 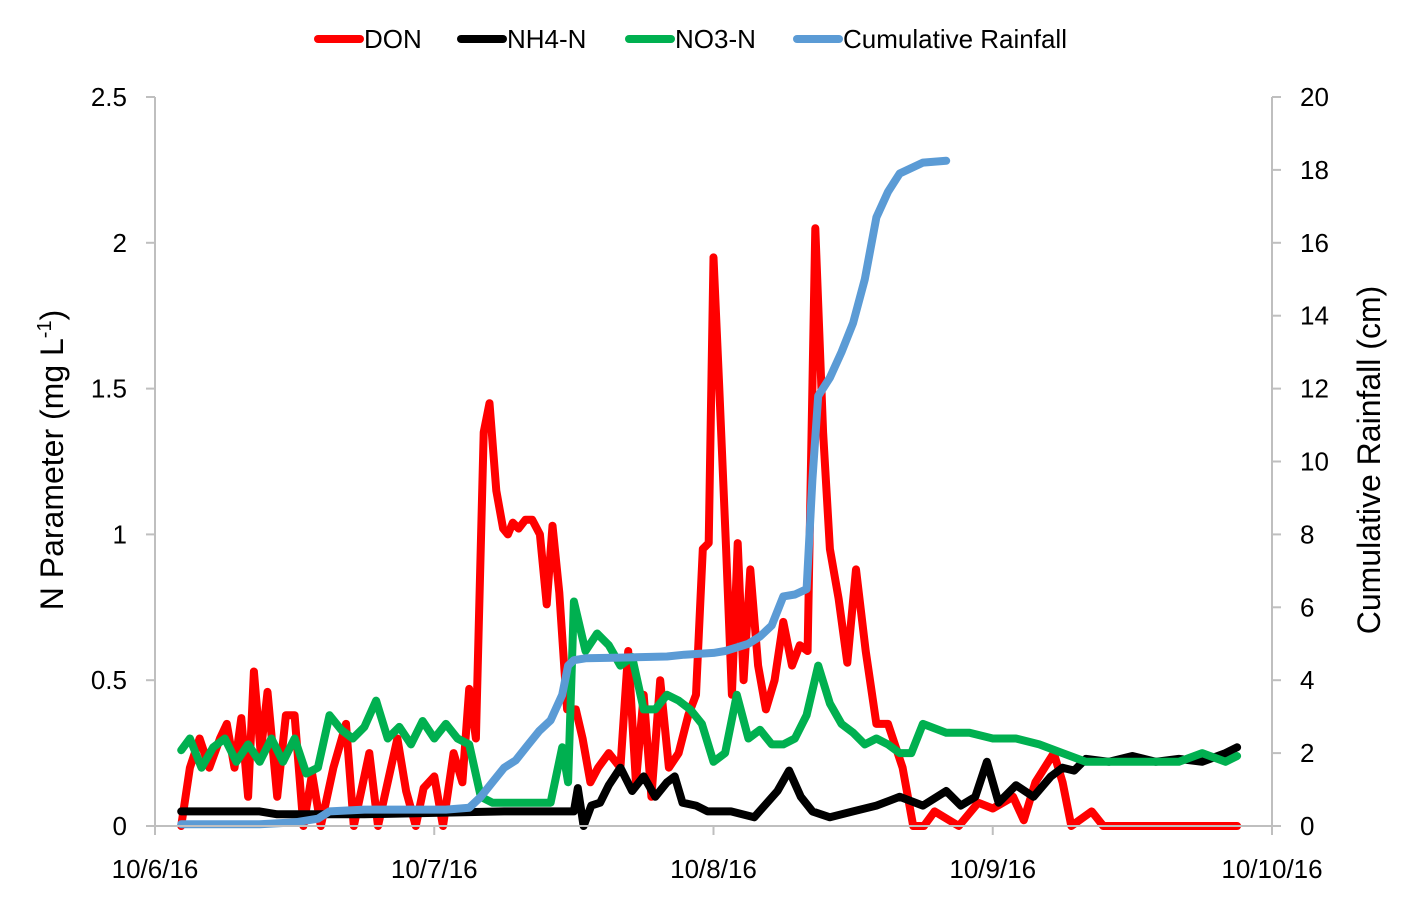 I want to click on legend-label-nh4-n: NH4-N, so click(x=546, y=39).